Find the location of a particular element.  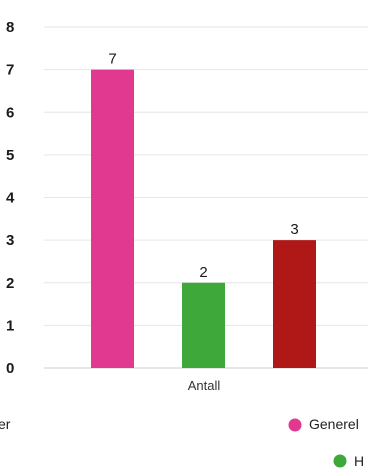

legend-cutoff-text: er is located at coordinates (5, 424).